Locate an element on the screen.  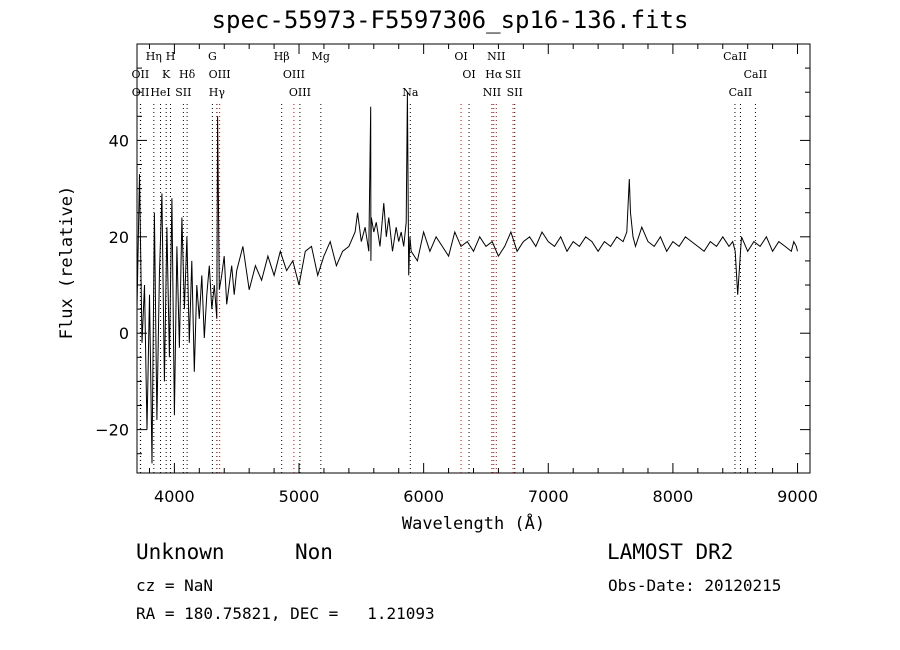
y-tick-label: −20 is located at coordinates (112, 430).